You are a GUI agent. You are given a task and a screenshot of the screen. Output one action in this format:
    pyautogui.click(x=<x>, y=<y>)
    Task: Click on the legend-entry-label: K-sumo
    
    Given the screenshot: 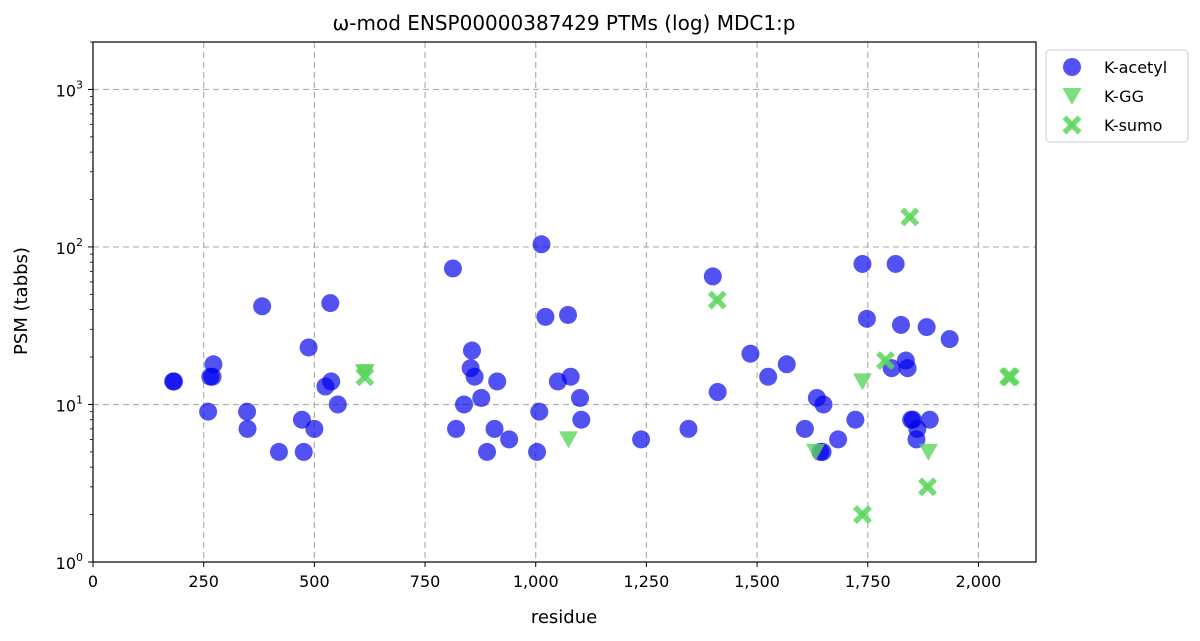 What is the action you would take?
    pyautogui.click(x=1133, y=125)
    